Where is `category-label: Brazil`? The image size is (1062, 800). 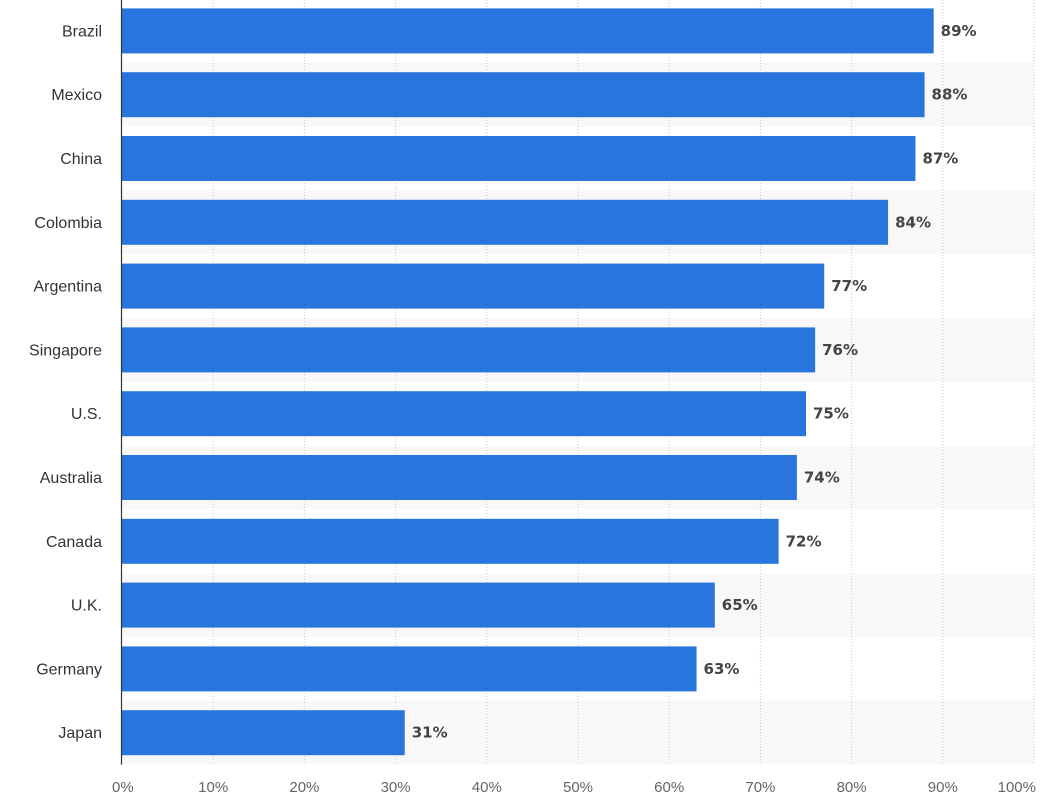 category-label: Brazil is located at coordinates (82, 31).